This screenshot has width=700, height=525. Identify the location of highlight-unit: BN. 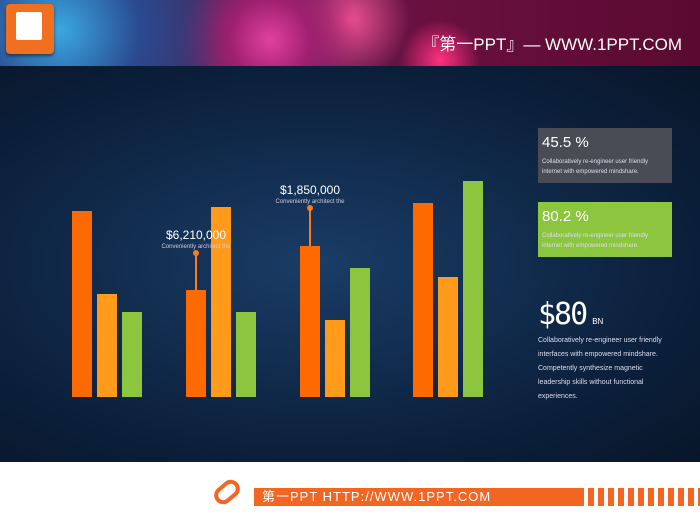
(598, 321).